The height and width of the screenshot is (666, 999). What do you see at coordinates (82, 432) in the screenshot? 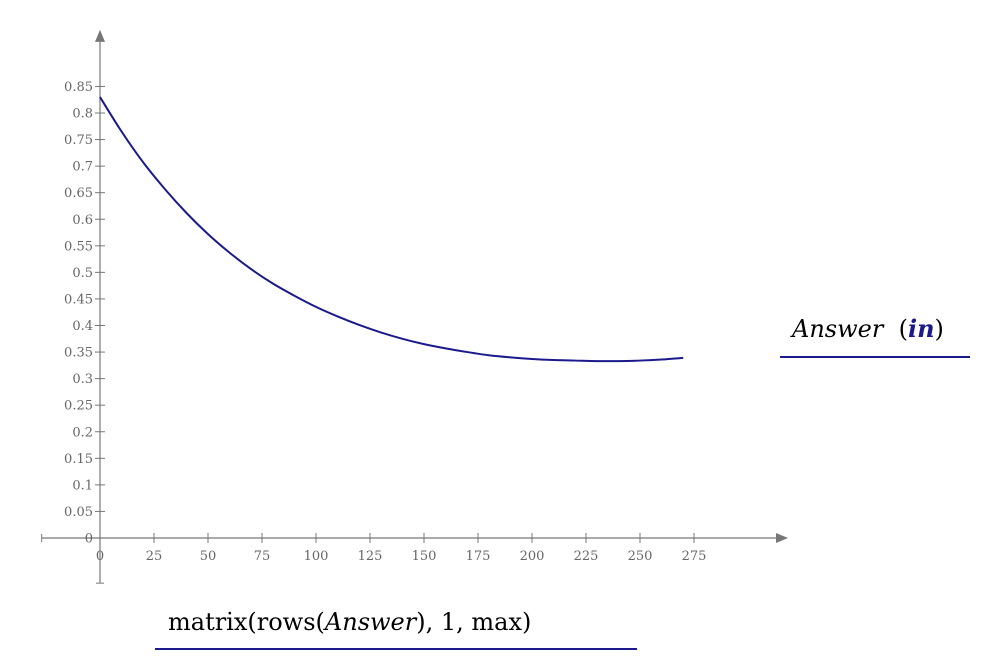
I see `y-tick-label: 0.2` at bounding box center [82, 432].